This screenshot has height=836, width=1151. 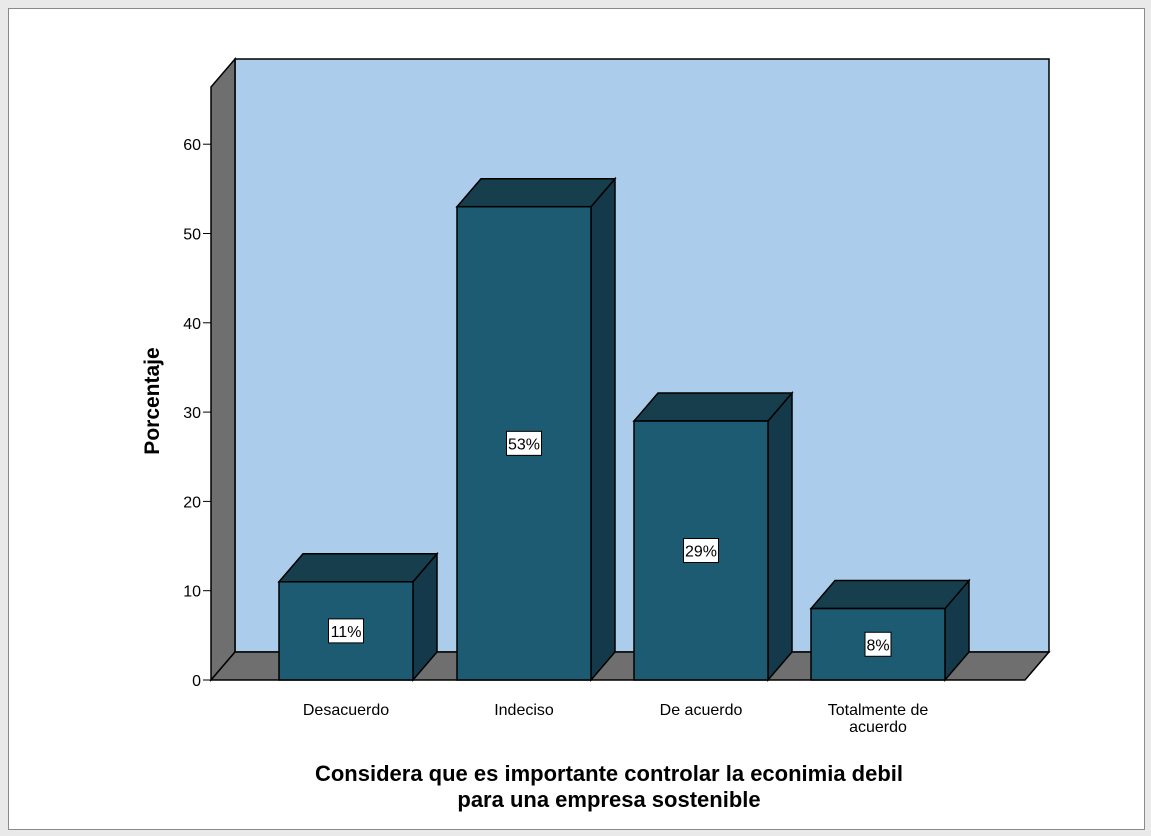 I want to click on bar: 29%, so click(x=713, y=537).